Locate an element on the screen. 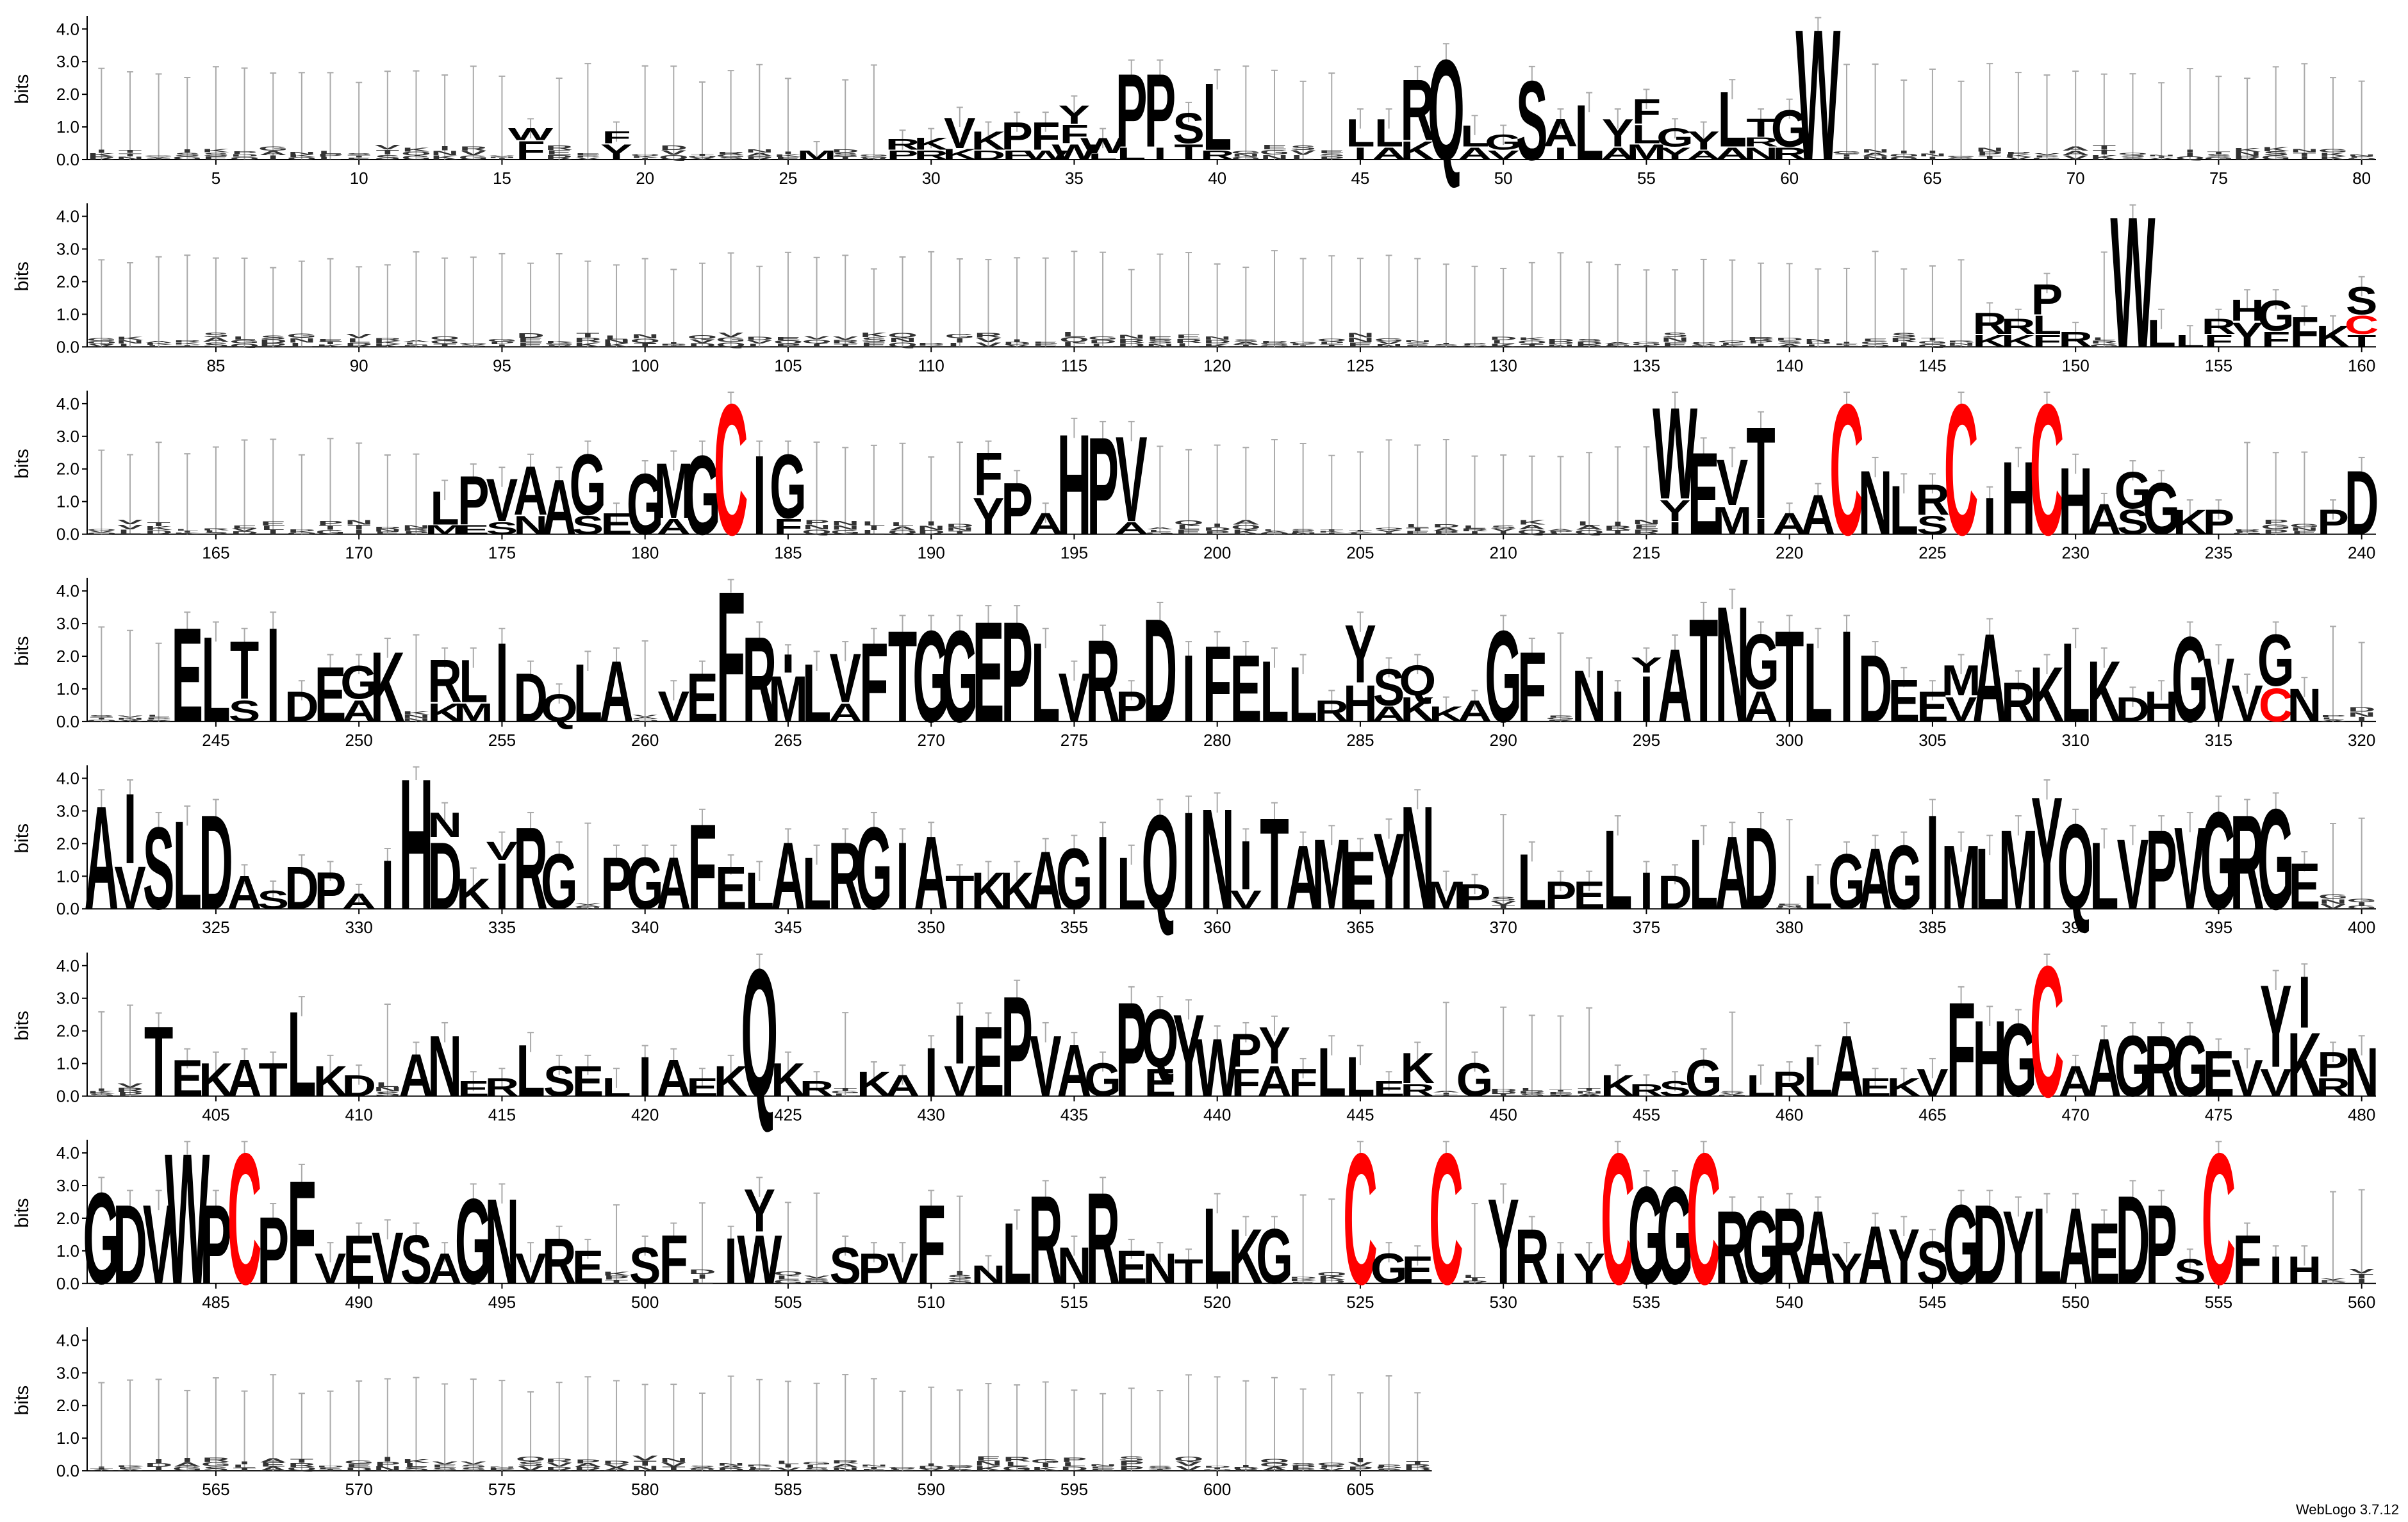  logo-letter: E is located at coordinates (1160, 1083).